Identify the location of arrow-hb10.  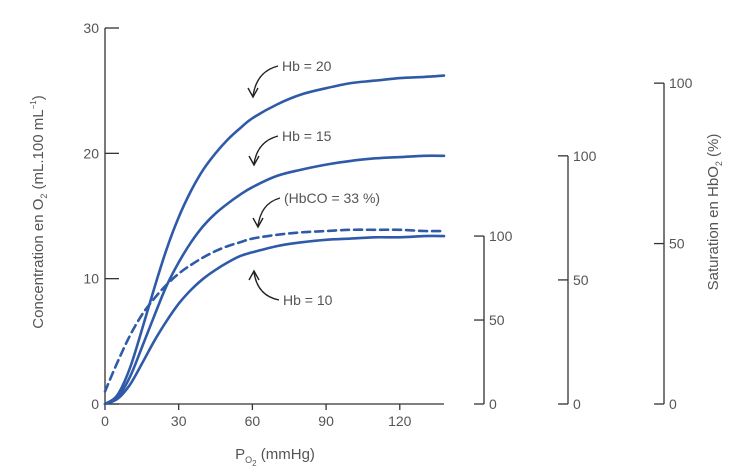
(266, 286).